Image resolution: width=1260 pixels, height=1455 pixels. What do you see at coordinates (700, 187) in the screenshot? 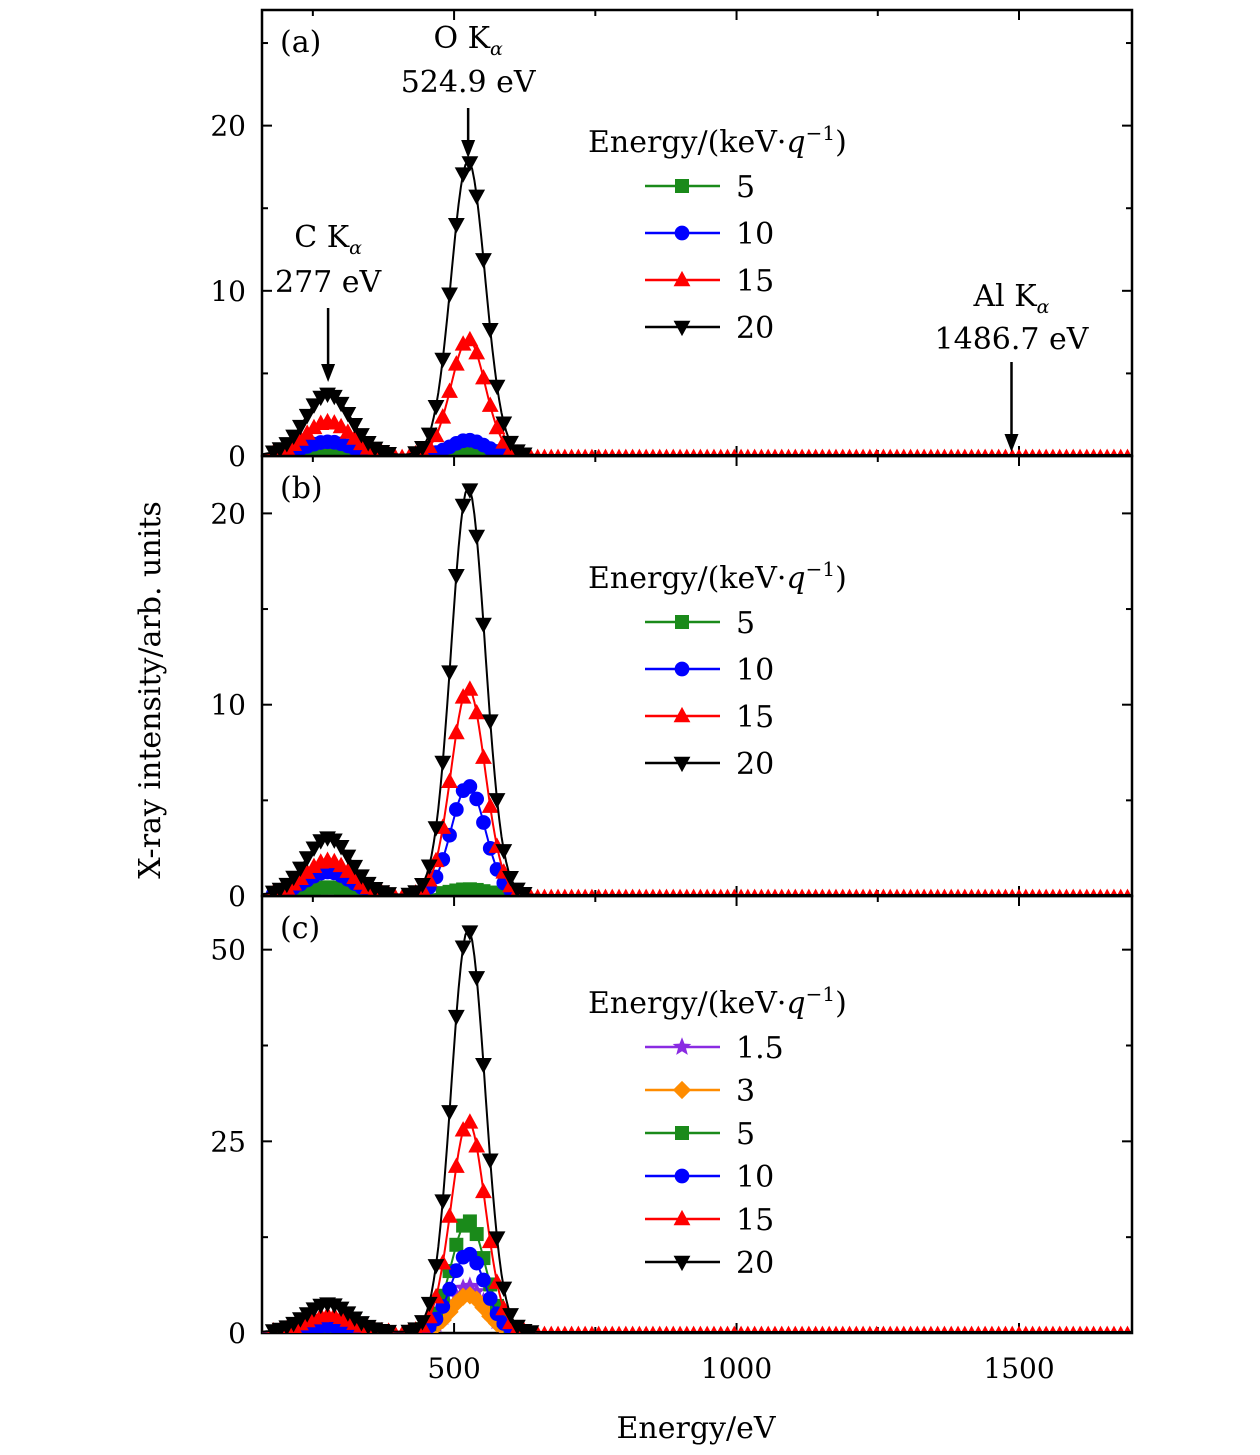
I see `legend-item-5: 5` at bounding box center [700, 187].